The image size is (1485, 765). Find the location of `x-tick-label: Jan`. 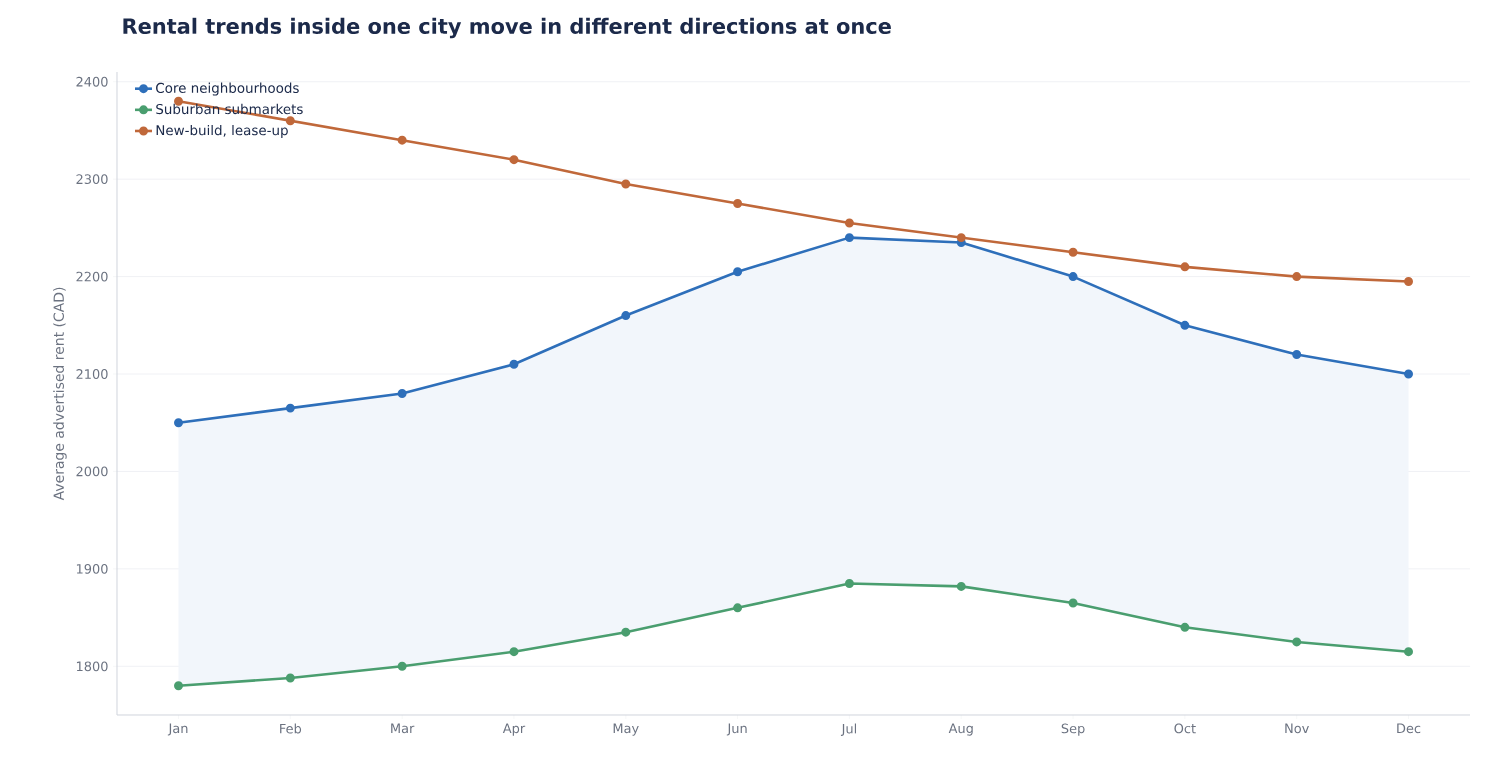

x-tick-label: Jan is located at coordinates (177, 729).